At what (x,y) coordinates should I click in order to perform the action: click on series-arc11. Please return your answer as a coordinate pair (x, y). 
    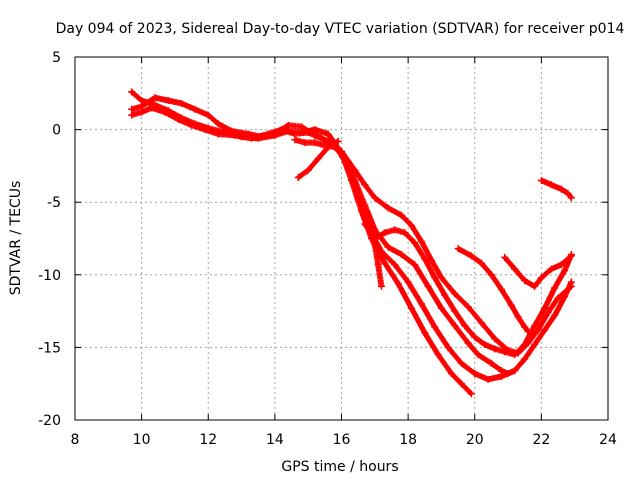
    Looking at the image, I should click on (556, 189).